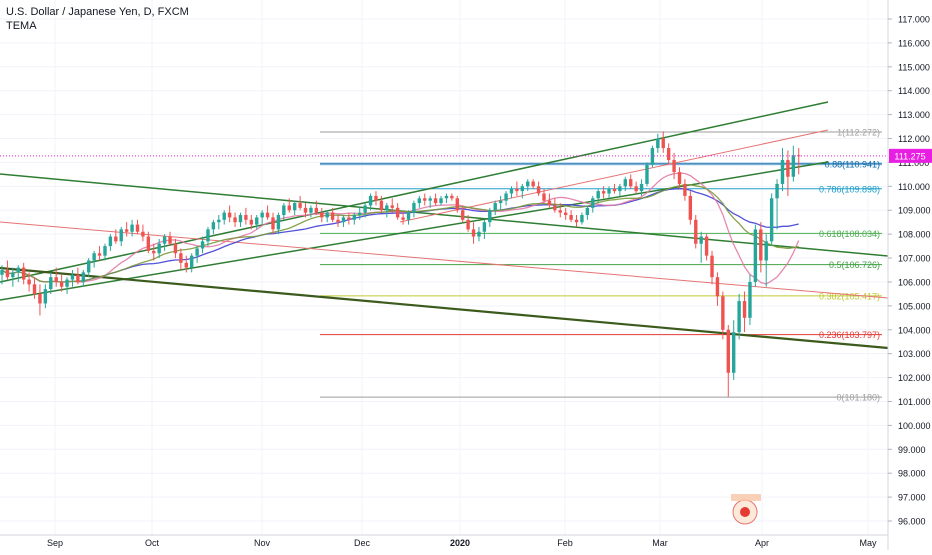 The width and height of the screenshot is (932, 555). I want to click on y-tick-label: 105.000, so click(914, 306).